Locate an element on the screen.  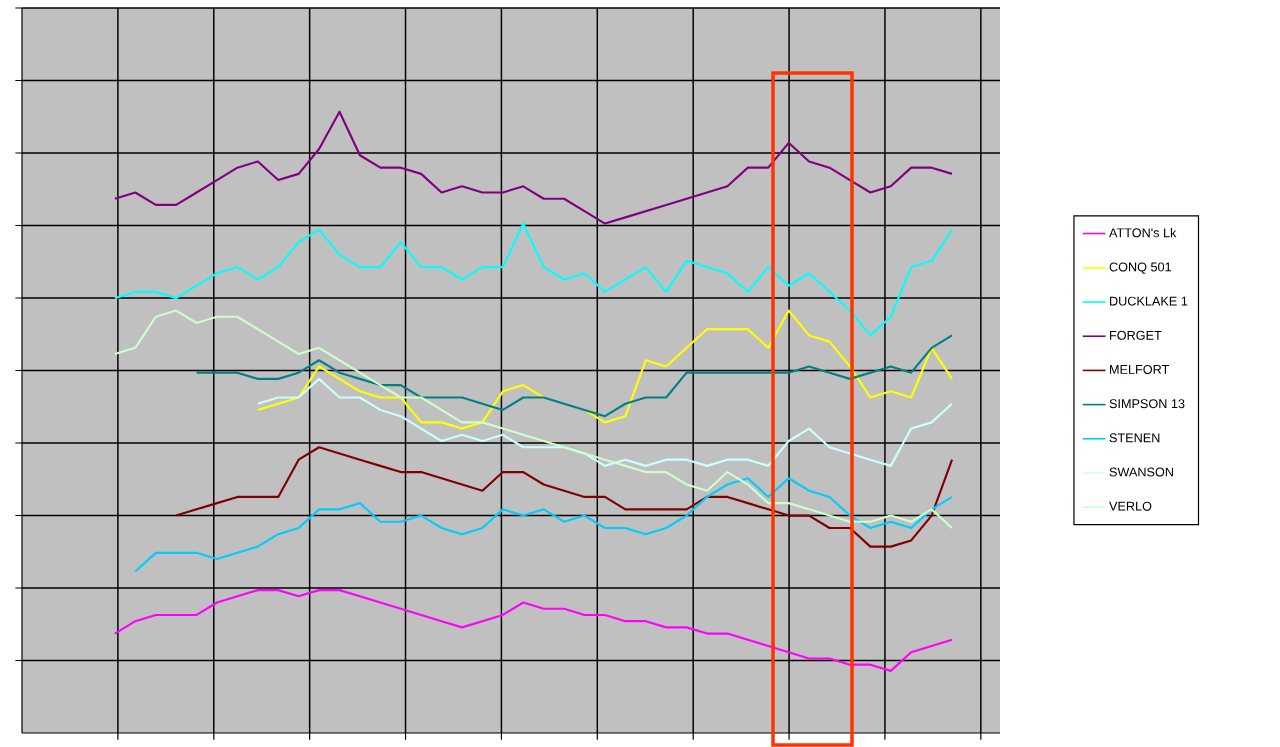
legend-label: ATTON's Lk is located at coordinates (1143, 232).